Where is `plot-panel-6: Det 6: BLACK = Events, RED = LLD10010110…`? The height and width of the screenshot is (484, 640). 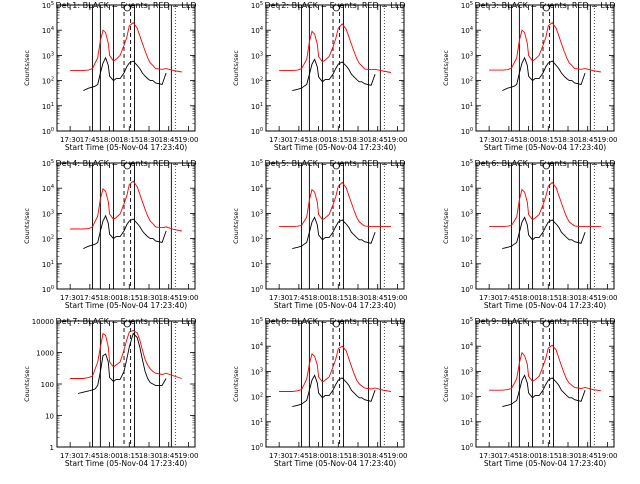 plot-panel-6: Det 6: BLACK = Events, RED = LLD10010110… is located at coordinates (530, 234).